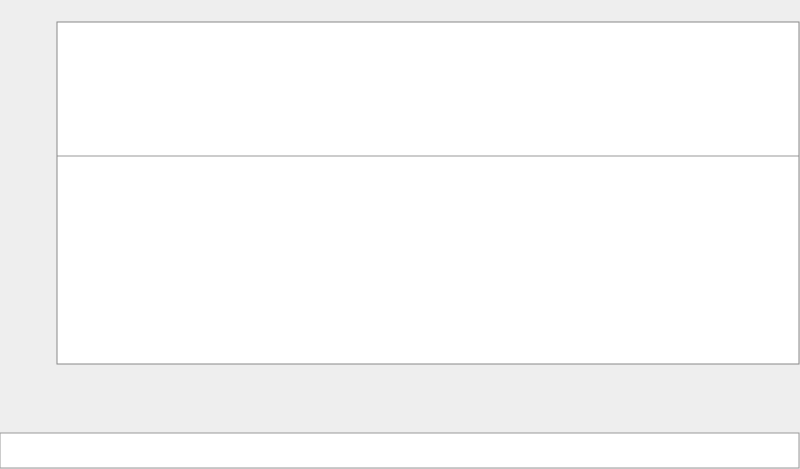 The height and width of the screenshot is (469, 800). What do you see at coordinates (400, 450) in the screenshot?
I see `legend-box` at bounding box center [400, 450].